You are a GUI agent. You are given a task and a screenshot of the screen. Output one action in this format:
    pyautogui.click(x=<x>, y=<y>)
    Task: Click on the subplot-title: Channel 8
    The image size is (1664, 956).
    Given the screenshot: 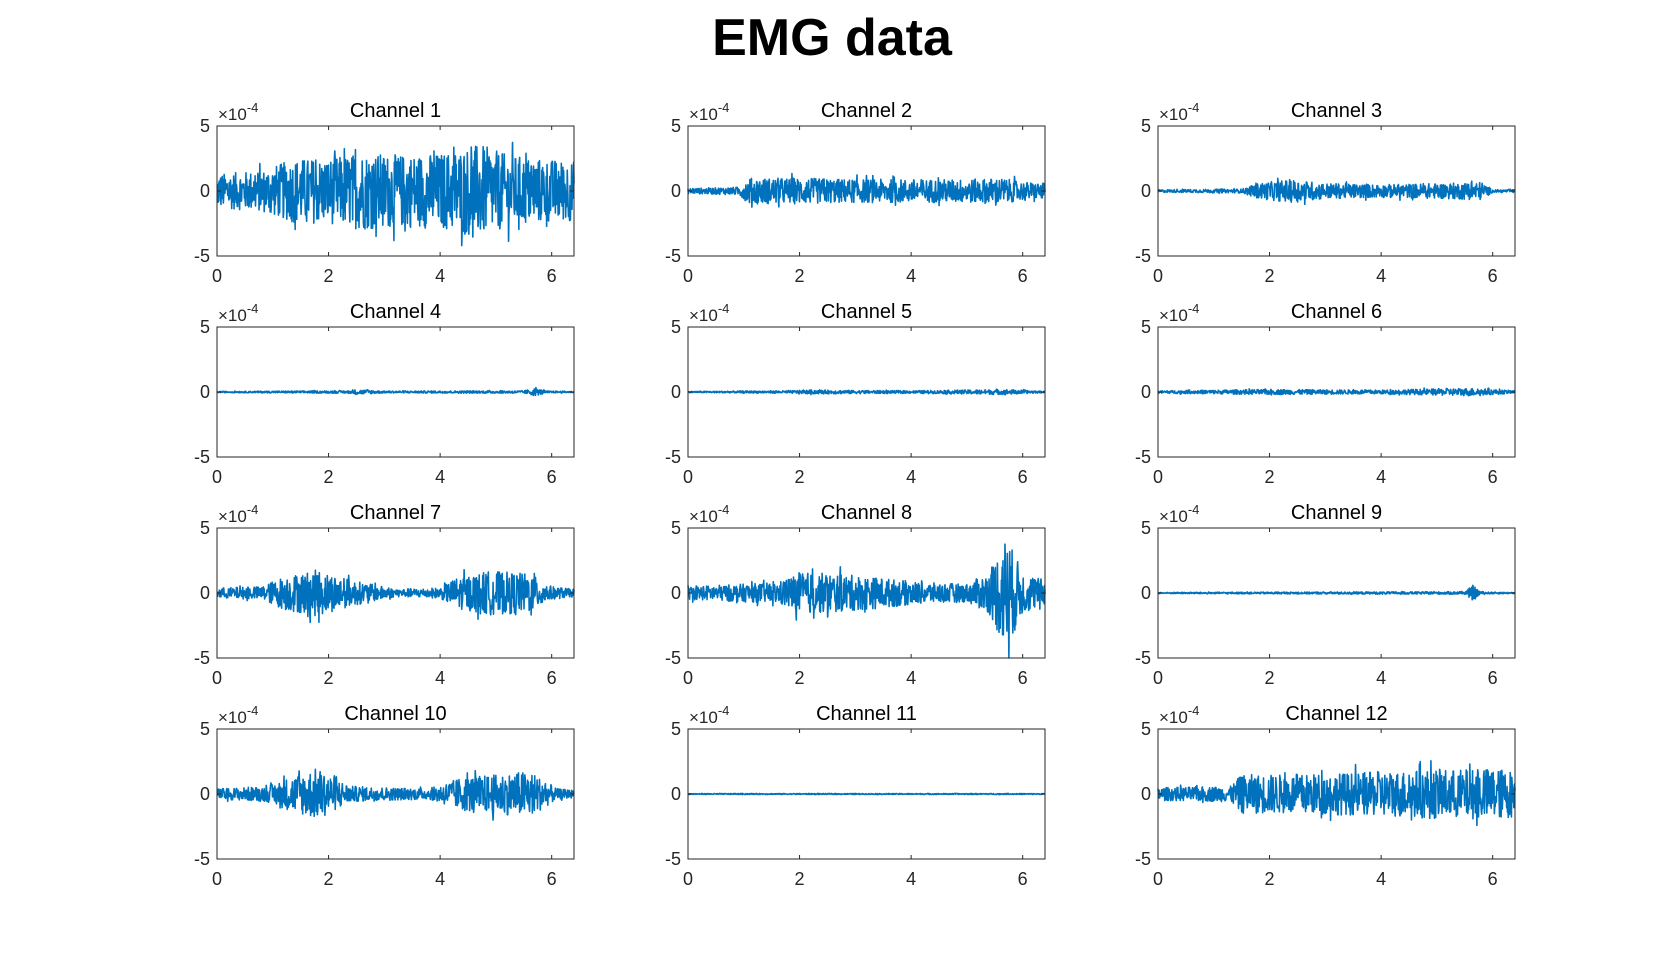 What is the action you would take?
    pyautogui.click(x=866, y=513)
    